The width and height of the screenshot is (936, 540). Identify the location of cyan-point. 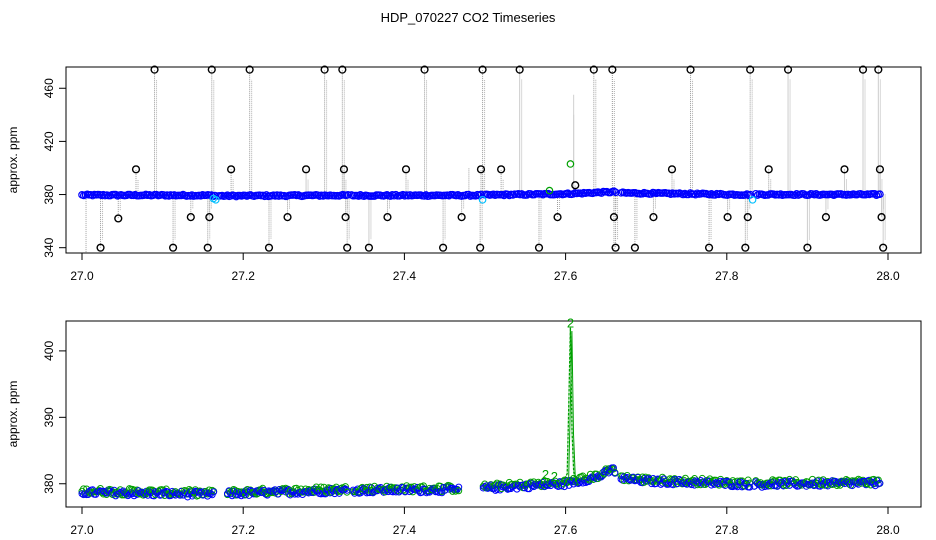
(752, 200).